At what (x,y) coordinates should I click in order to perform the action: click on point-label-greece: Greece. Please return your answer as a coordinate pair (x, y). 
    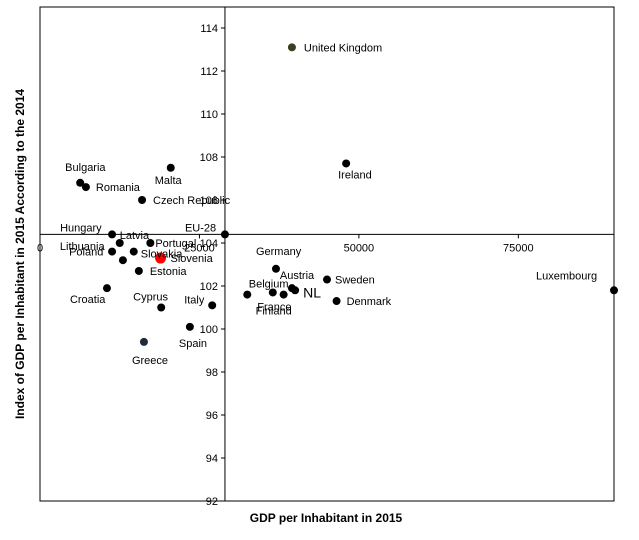
    Looking at the image, I should click on (150, 361).